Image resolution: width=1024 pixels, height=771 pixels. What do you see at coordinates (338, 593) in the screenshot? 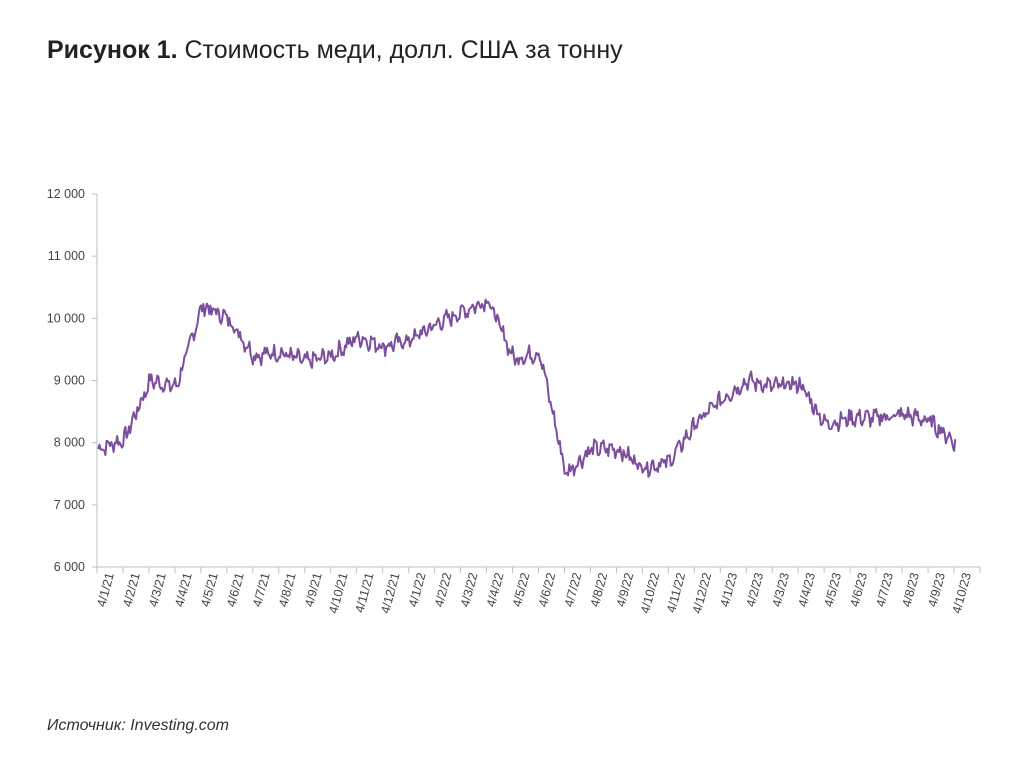
I see `x-tick-label: 4/10/21` at bounding box center [338, 593].